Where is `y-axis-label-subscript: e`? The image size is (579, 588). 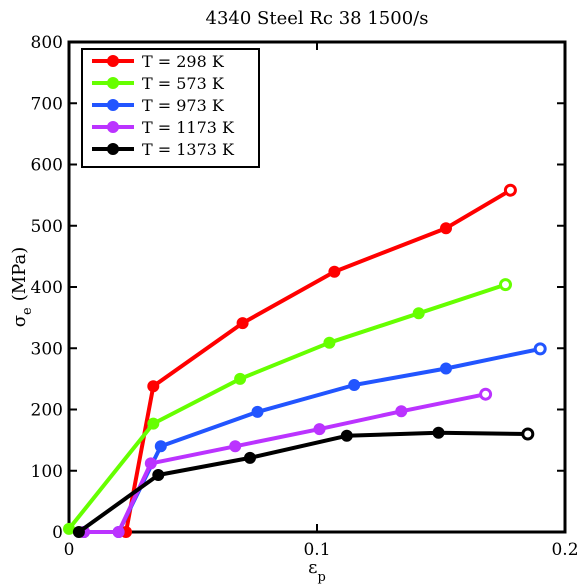
y-axis-label-subscript: e is located at coordinates (27, 311).